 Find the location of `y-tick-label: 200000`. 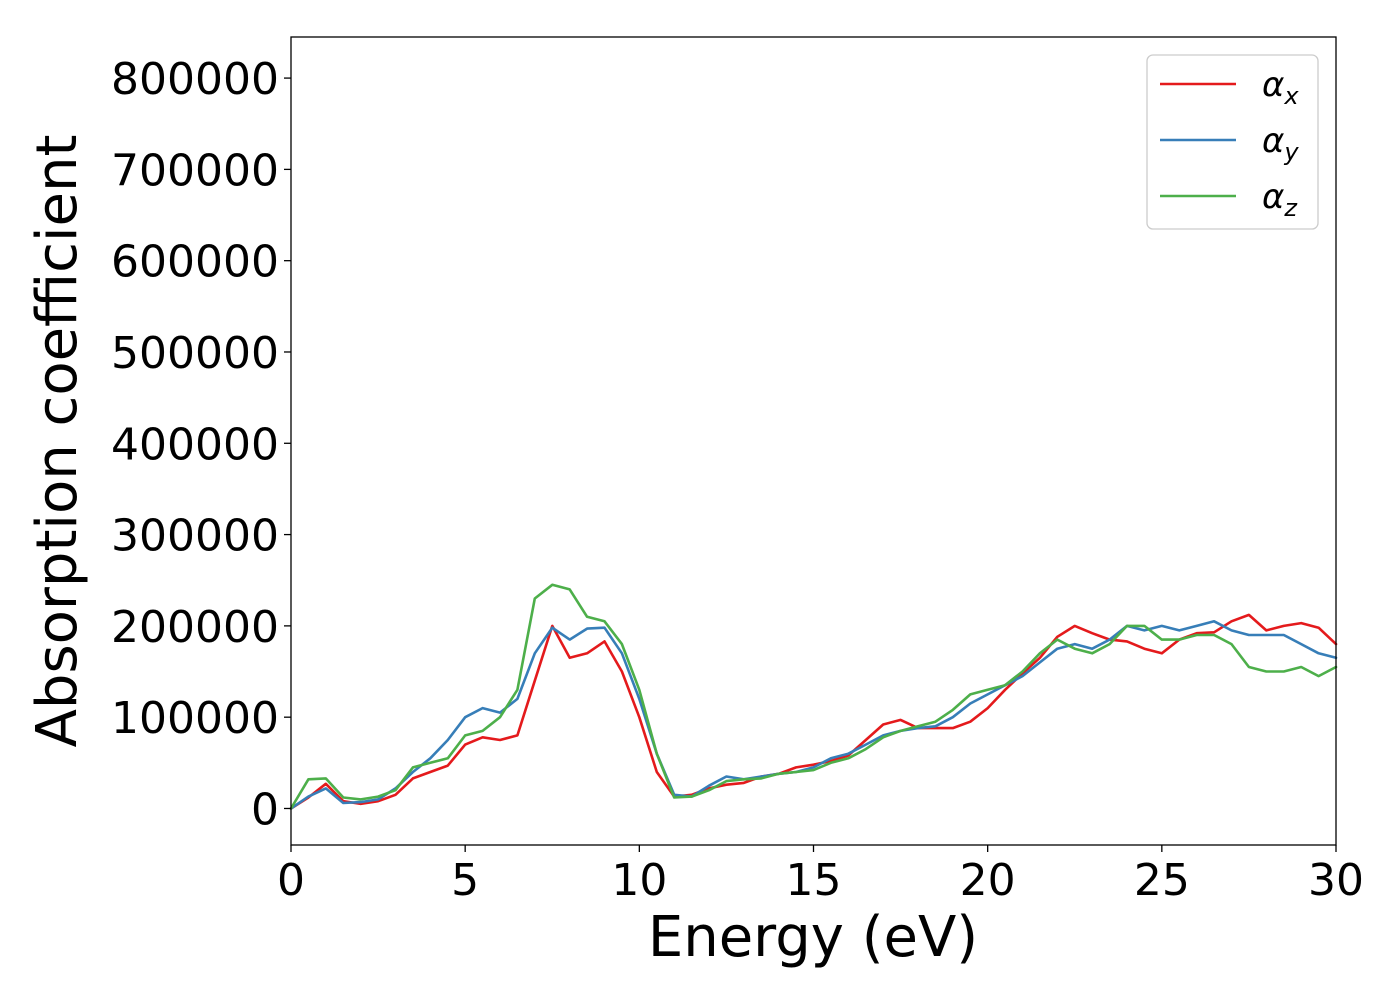

y-tick-label: 200000 is located at coordinates (195, 627).